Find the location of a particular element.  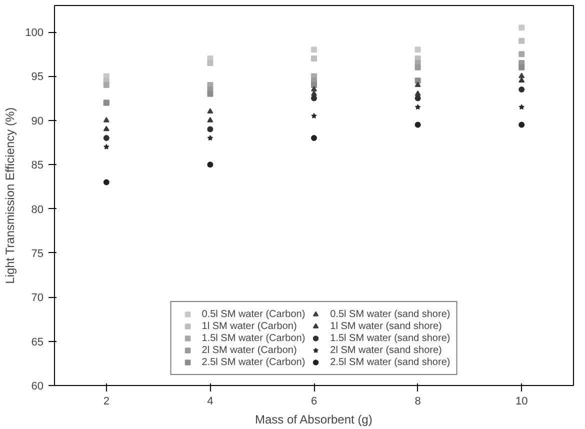

legend-label: 1l SM water (sand shore) is located at coordinates (386, 326).